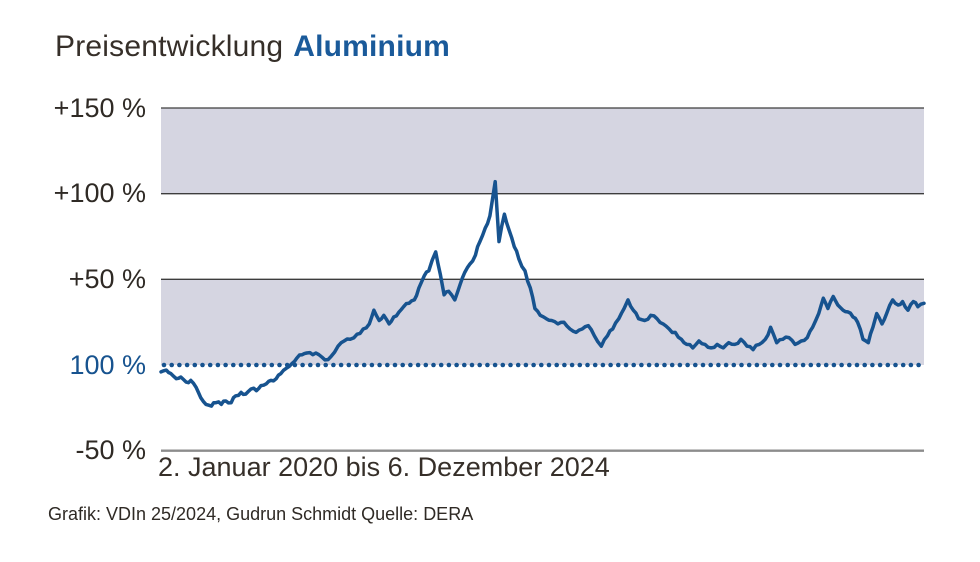 The width and height of the screenshot is (980, 562). I want to click on y-tick-label-4: -50 %, so click(110, 450).